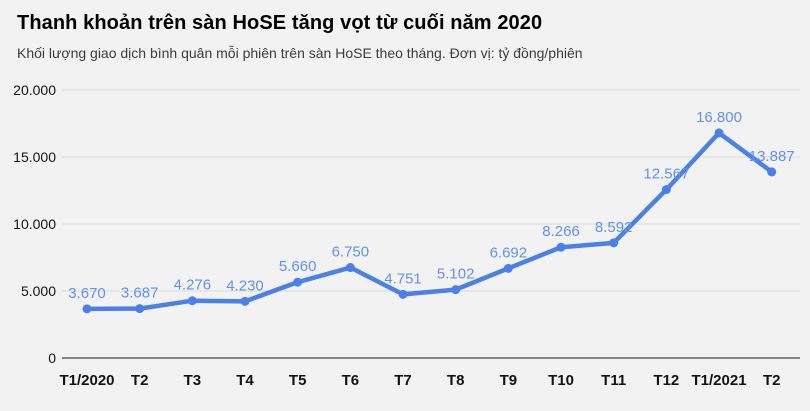 The height and width of the screenshot is (411, 810). I want to click on x-tick-label: T12, so click(666, 380).